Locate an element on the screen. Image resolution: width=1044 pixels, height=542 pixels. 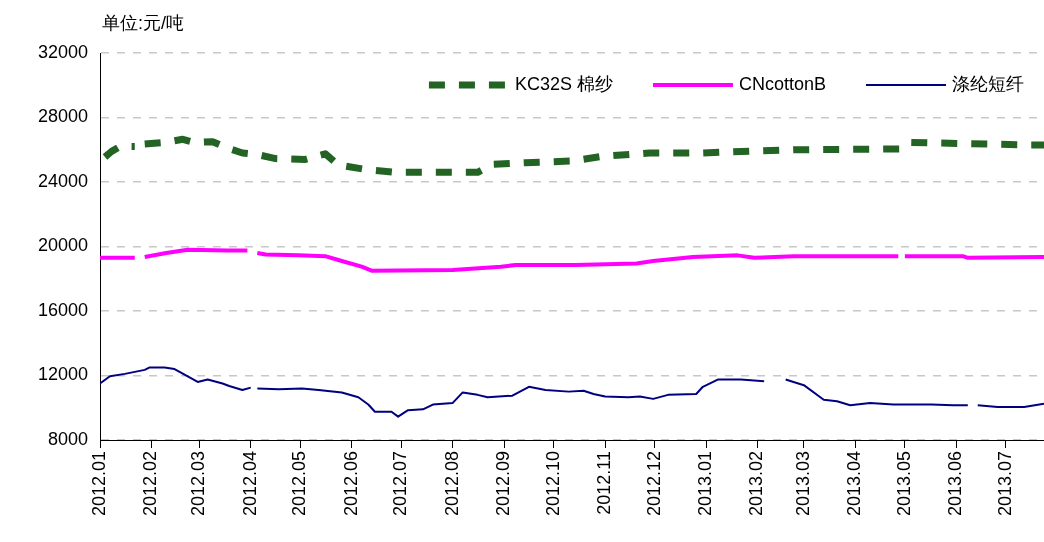
y-tick-label: 28000 is located at coordinates (62, 116).